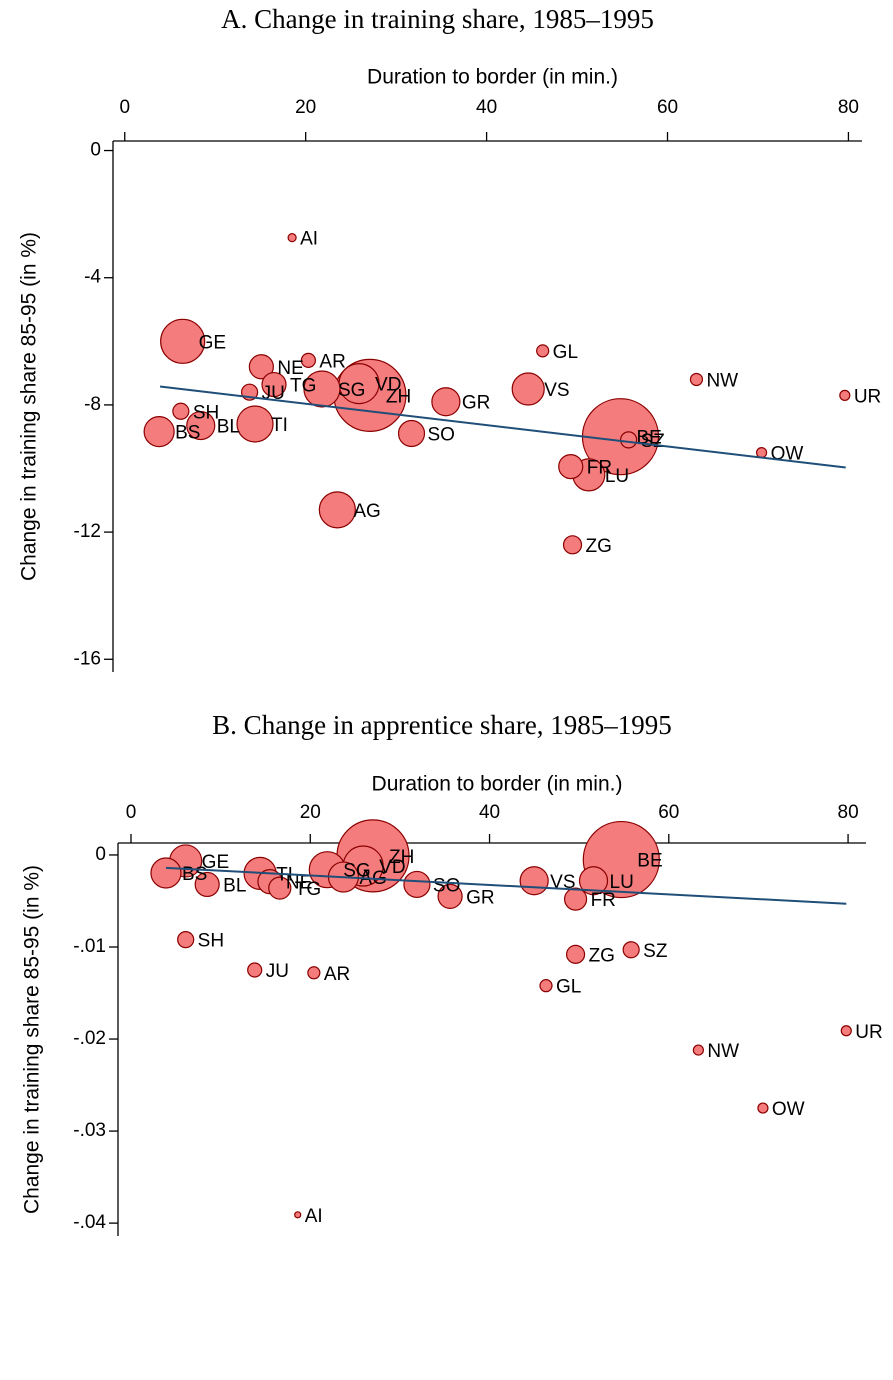  I want to click on y-tick-label: -12, so click(87, 531).